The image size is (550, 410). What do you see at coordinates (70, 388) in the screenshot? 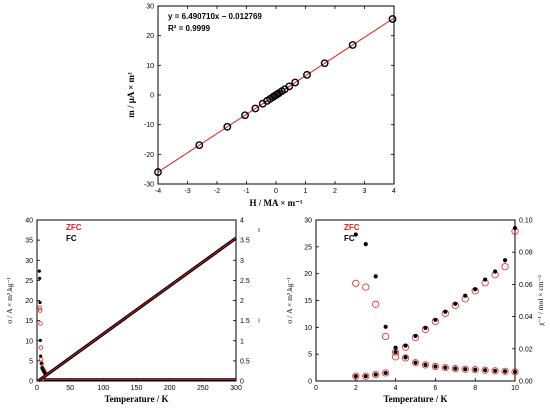
I see `x-tick-label: 50` at bounding box center [70, 388].